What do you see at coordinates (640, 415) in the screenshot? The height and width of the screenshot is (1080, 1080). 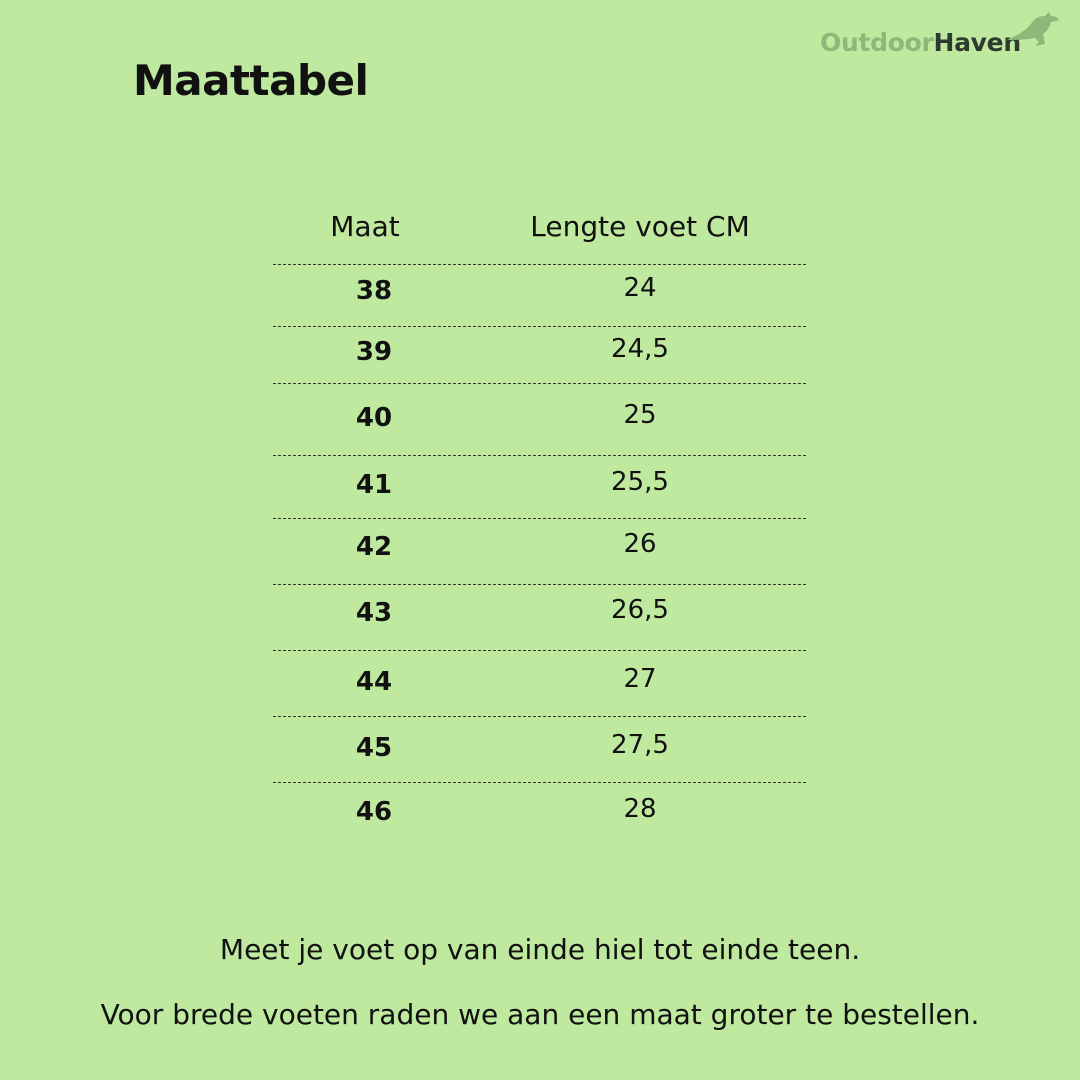 I see `cell-lengte: 25` at bounding box center [640, 415].